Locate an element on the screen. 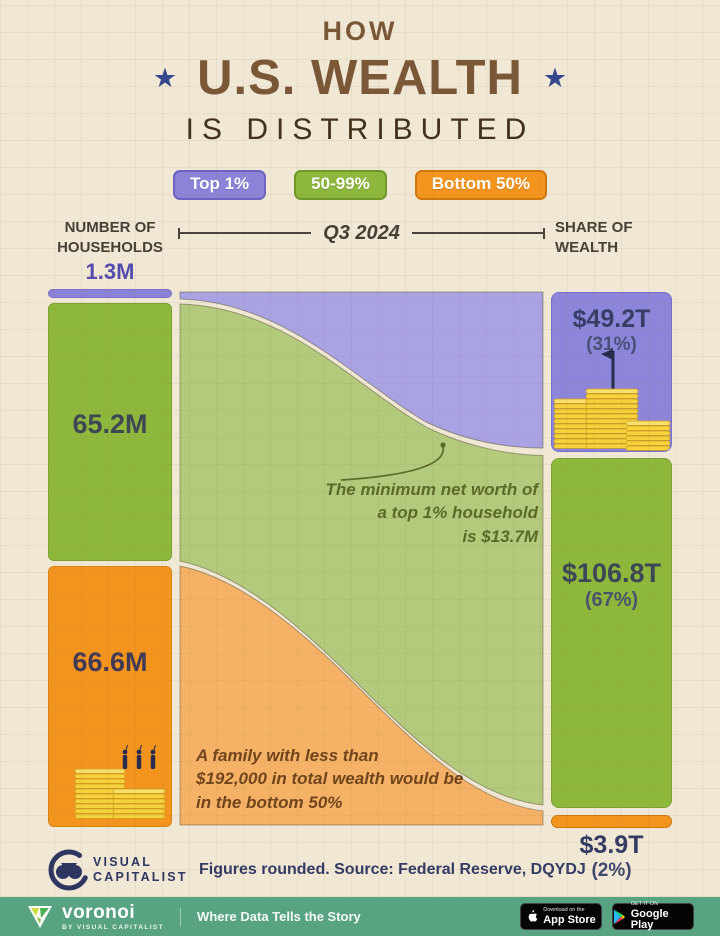 The image size is (720, 936). annotation-top1-line2: a top 1% household is located at coordinates (457, 513).